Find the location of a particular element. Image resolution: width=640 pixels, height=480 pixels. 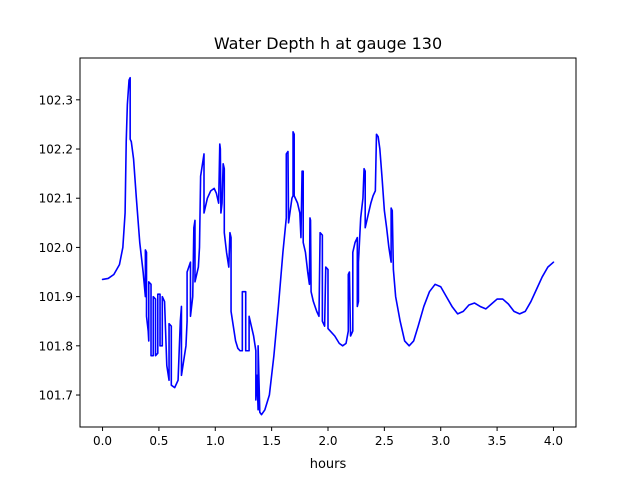

y-axis: 101.7 101.8 101.9 102.0 102.1 102.2 102.3 is located at coordinates (59, 248).